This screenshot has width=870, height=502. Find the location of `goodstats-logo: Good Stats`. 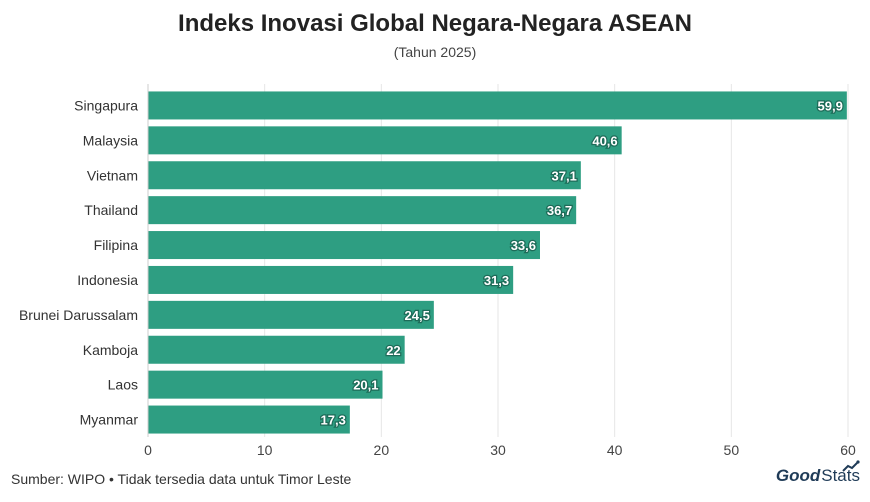

goodstats-logo: Good Stats is located at coordinates (817, 473).